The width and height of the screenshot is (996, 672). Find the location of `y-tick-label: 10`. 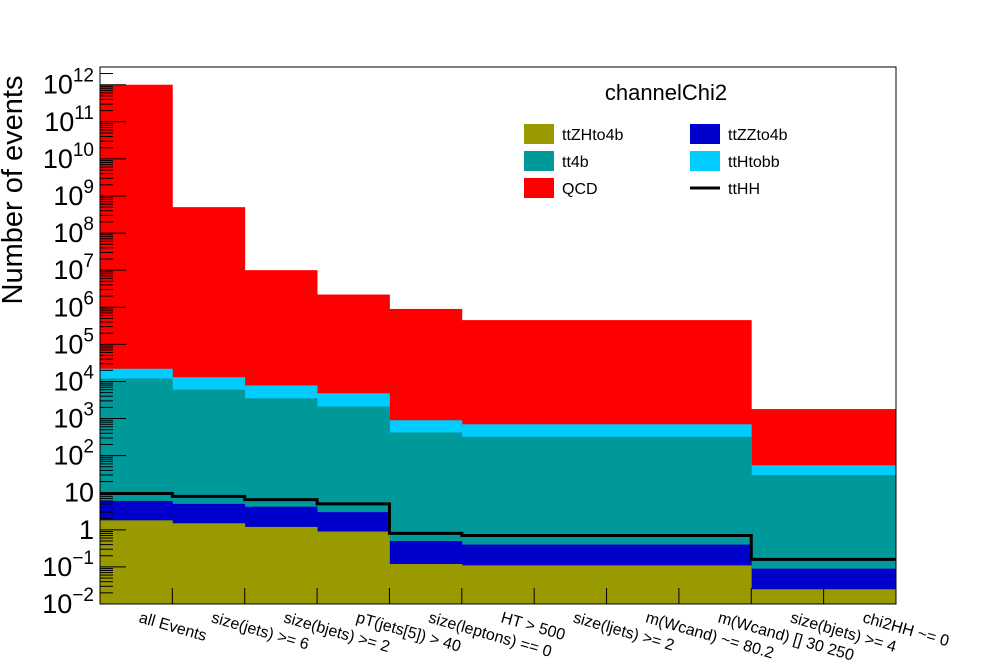

y-tick-label: 10 is located at coordinates (79, 493).